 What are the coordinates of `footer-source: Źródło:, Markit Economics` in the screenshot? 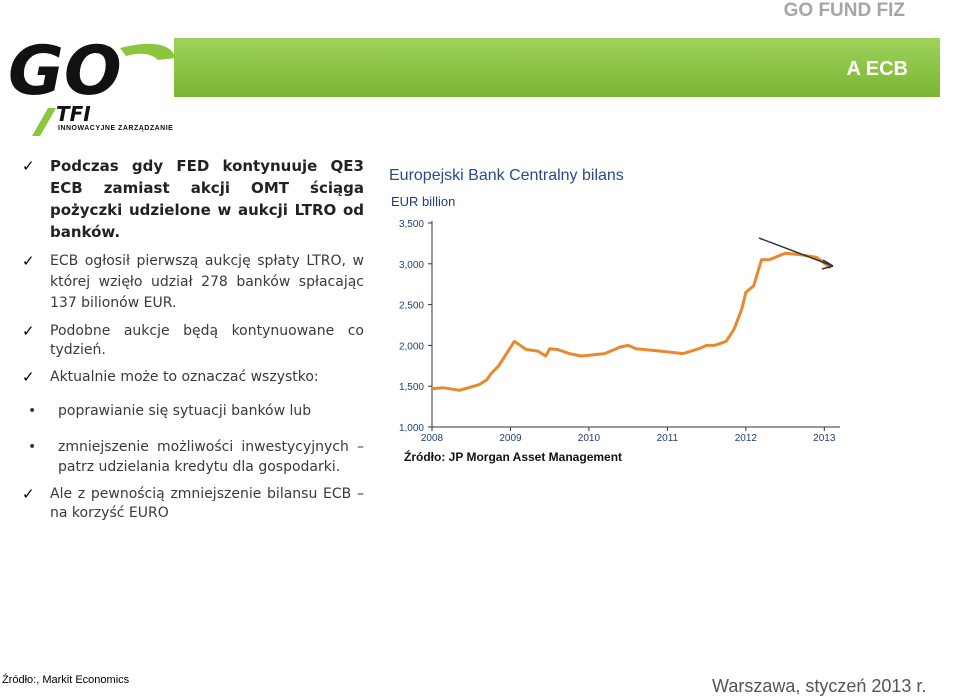 It's located at (66, 680).